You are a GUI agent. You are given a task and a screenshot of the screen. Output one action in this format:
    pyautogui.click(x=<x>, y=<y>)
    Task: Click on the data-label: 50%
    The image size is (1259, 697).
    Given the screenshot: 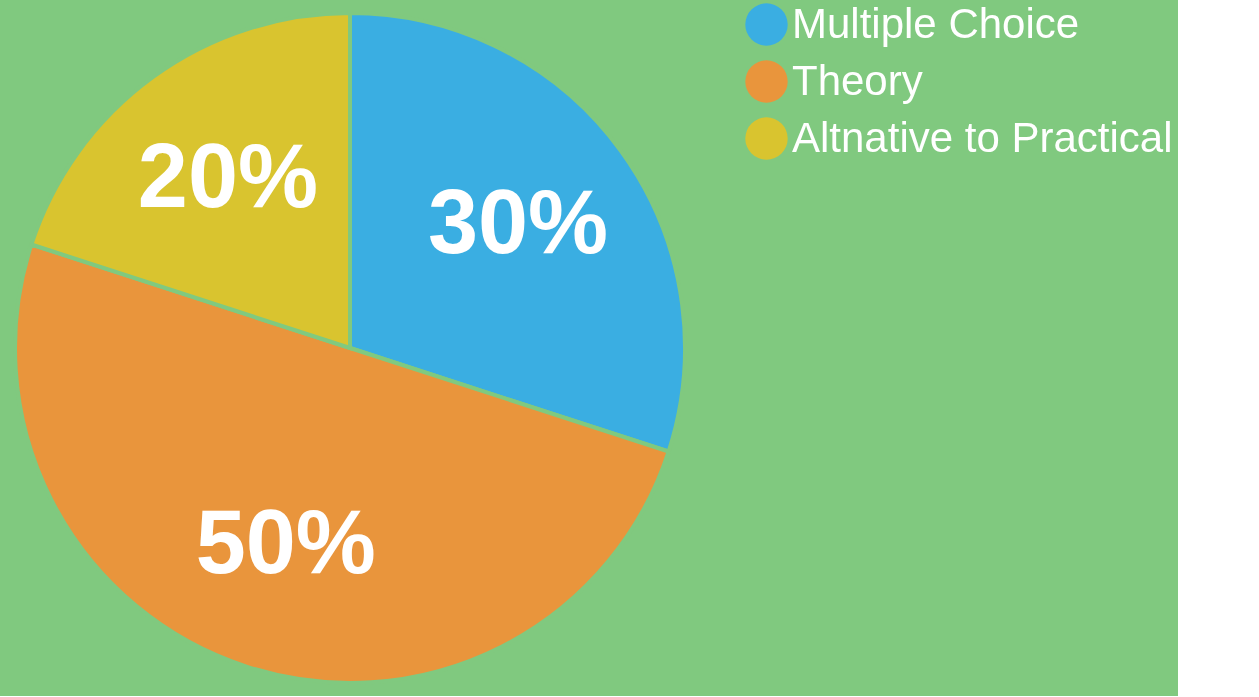 What is the action you would take?
    pyautogui.click(x=285, y=541)
    